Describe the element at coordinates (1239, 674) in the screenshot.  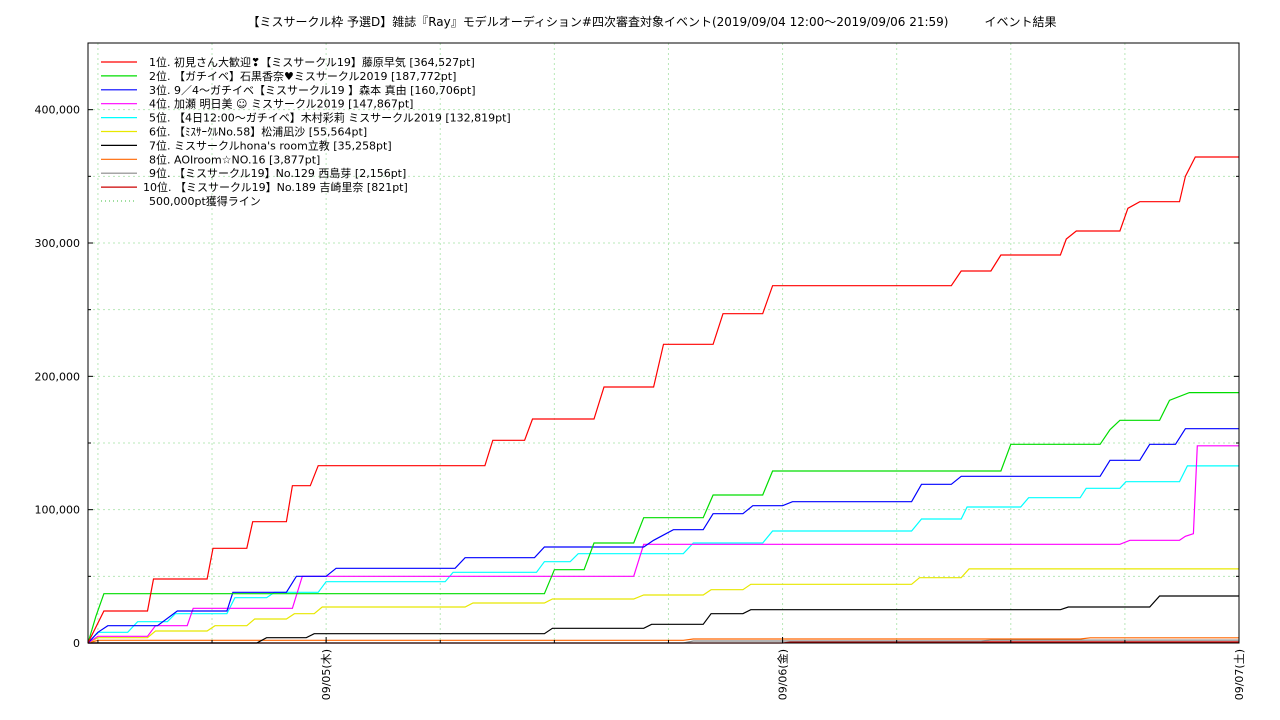
I see `x-tick-label: 09/07(土)` at that location.